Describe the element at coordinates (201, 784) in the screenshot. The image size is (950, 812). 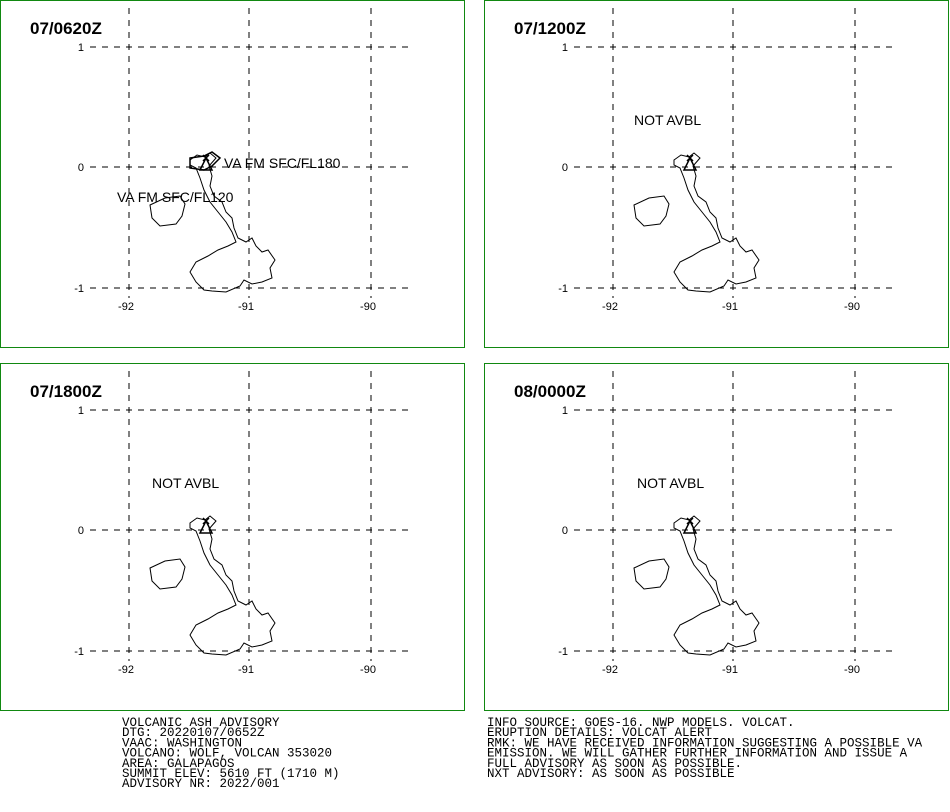
I see `footer-line: ADVISORY NR: 2022/001` at that location.